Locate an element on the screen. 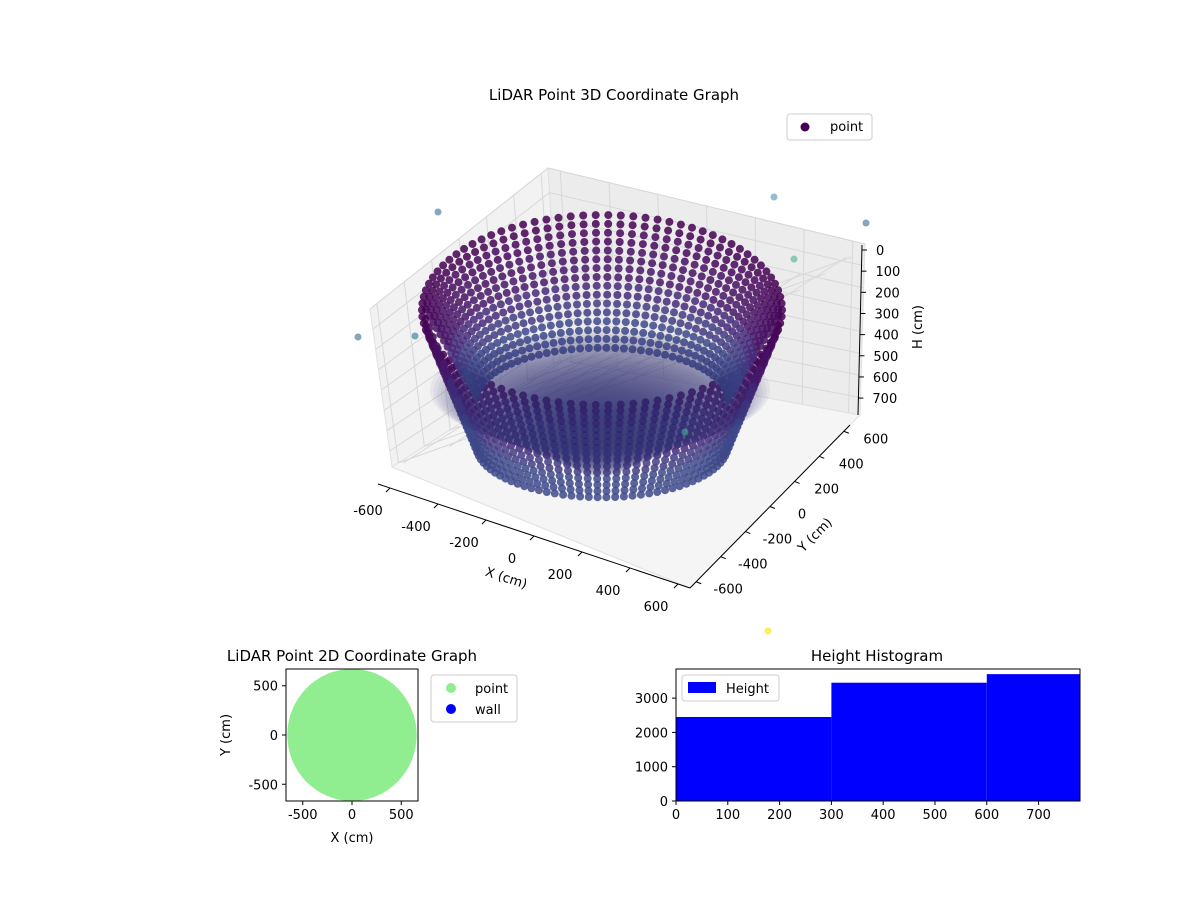  outlier-point is located at coordinates (685, 432).